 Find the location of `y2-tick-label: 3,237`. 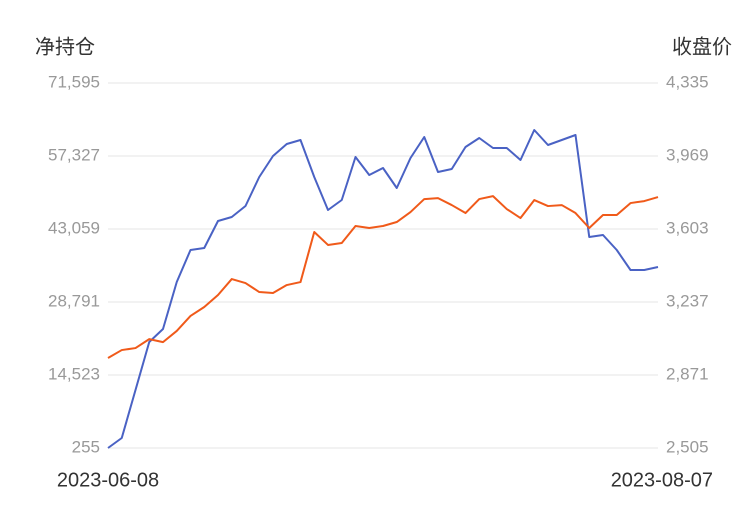

y2-tick-label: 3,237 is located at coordinates (687, 300).